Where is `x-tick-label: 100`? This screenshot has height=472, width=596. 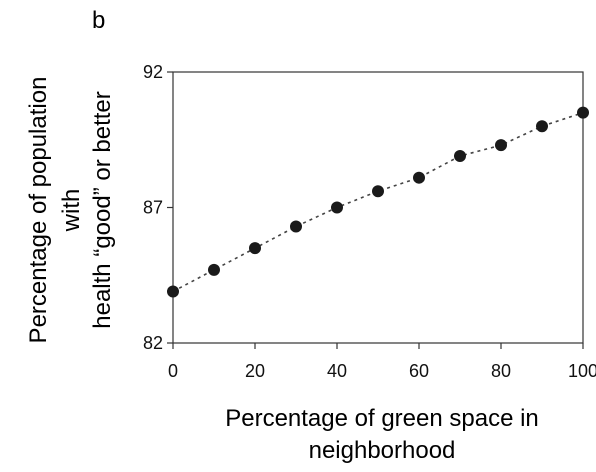 x-tick-label: 100 is located at coordinates (582, 371).